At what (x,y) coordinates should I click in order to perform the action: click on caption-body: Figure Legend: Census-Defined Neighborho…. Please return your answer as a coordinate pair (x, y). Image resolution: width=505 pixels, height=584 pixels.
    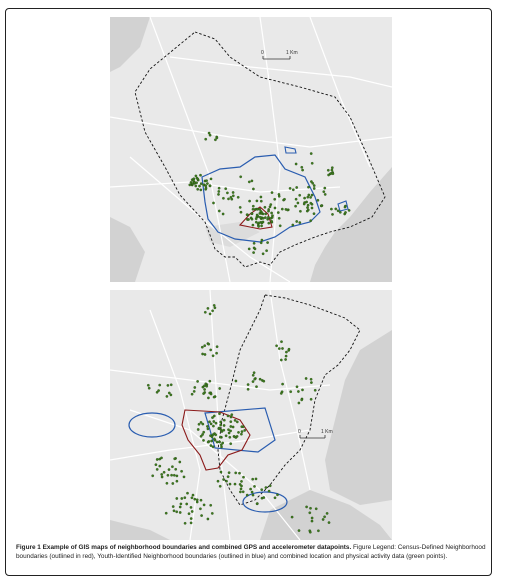
    Looking at the image, I should click on (251, 552).